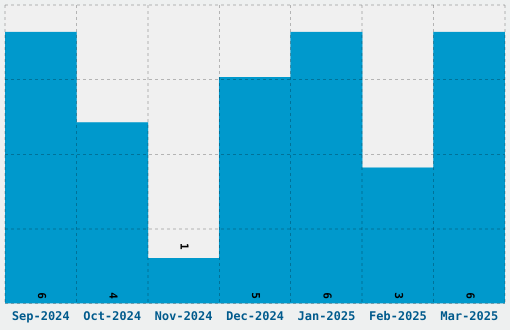 Image resolution: width=510 pixels, height=330 pixels. I want to click on data-label: 4, so click(113, 296).